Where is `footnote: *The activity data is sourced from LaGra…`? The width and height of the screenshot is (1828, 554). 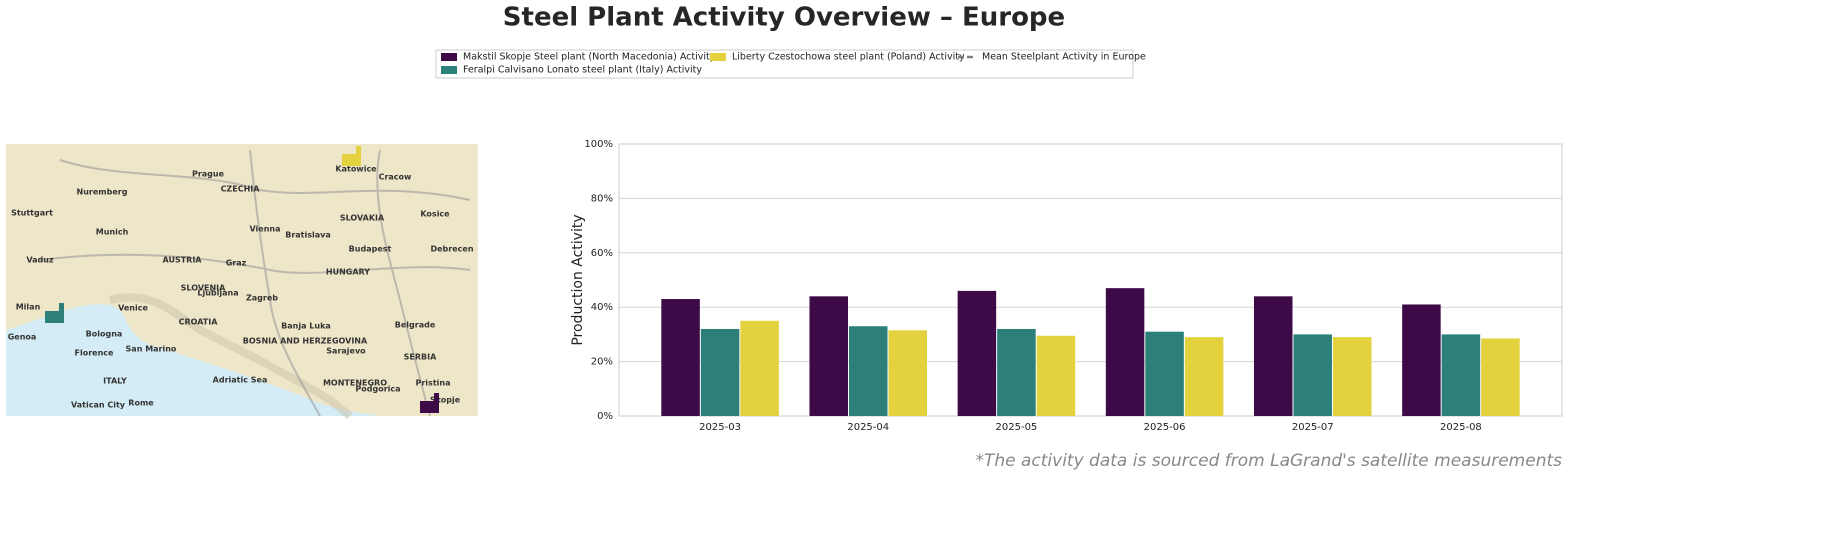
footnote: *The activity data is sourced from LaGra… is located at coordinates (1268, 461).